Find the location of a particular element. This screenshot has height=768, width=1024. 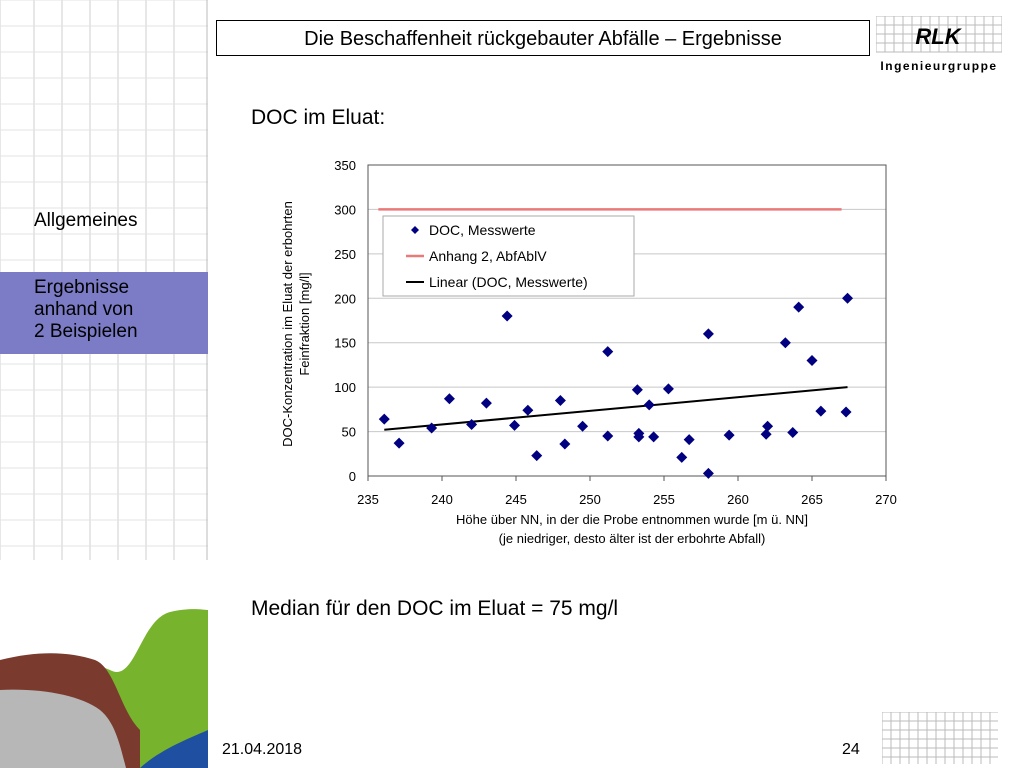

x-tick-label: 245 is located at coordinates (516, 499).